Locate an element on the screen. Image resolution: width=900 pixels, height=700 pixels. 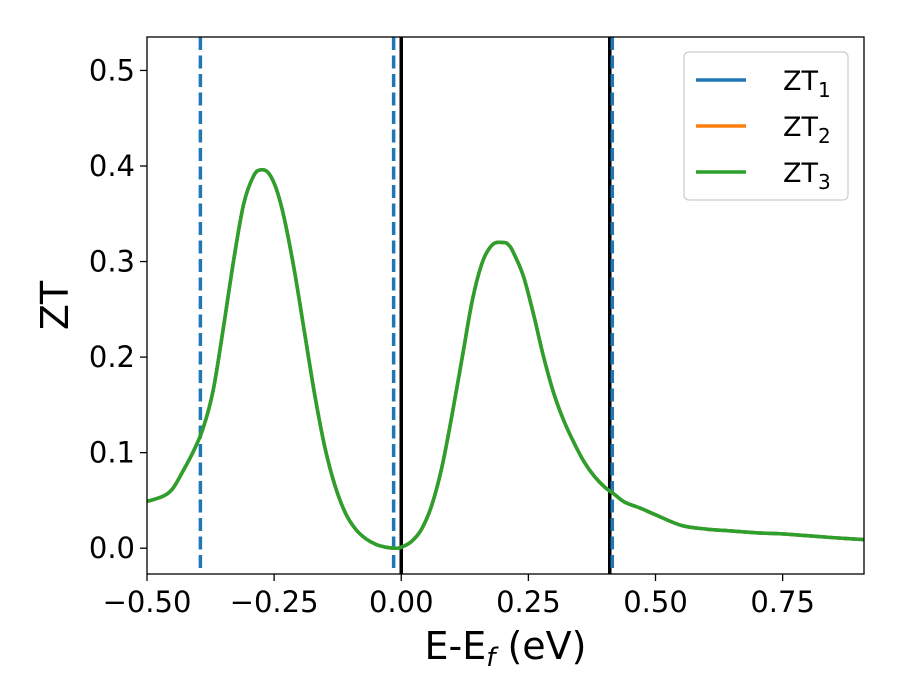
y-tick-label: 0.4 is located at coordinates (112, 166).